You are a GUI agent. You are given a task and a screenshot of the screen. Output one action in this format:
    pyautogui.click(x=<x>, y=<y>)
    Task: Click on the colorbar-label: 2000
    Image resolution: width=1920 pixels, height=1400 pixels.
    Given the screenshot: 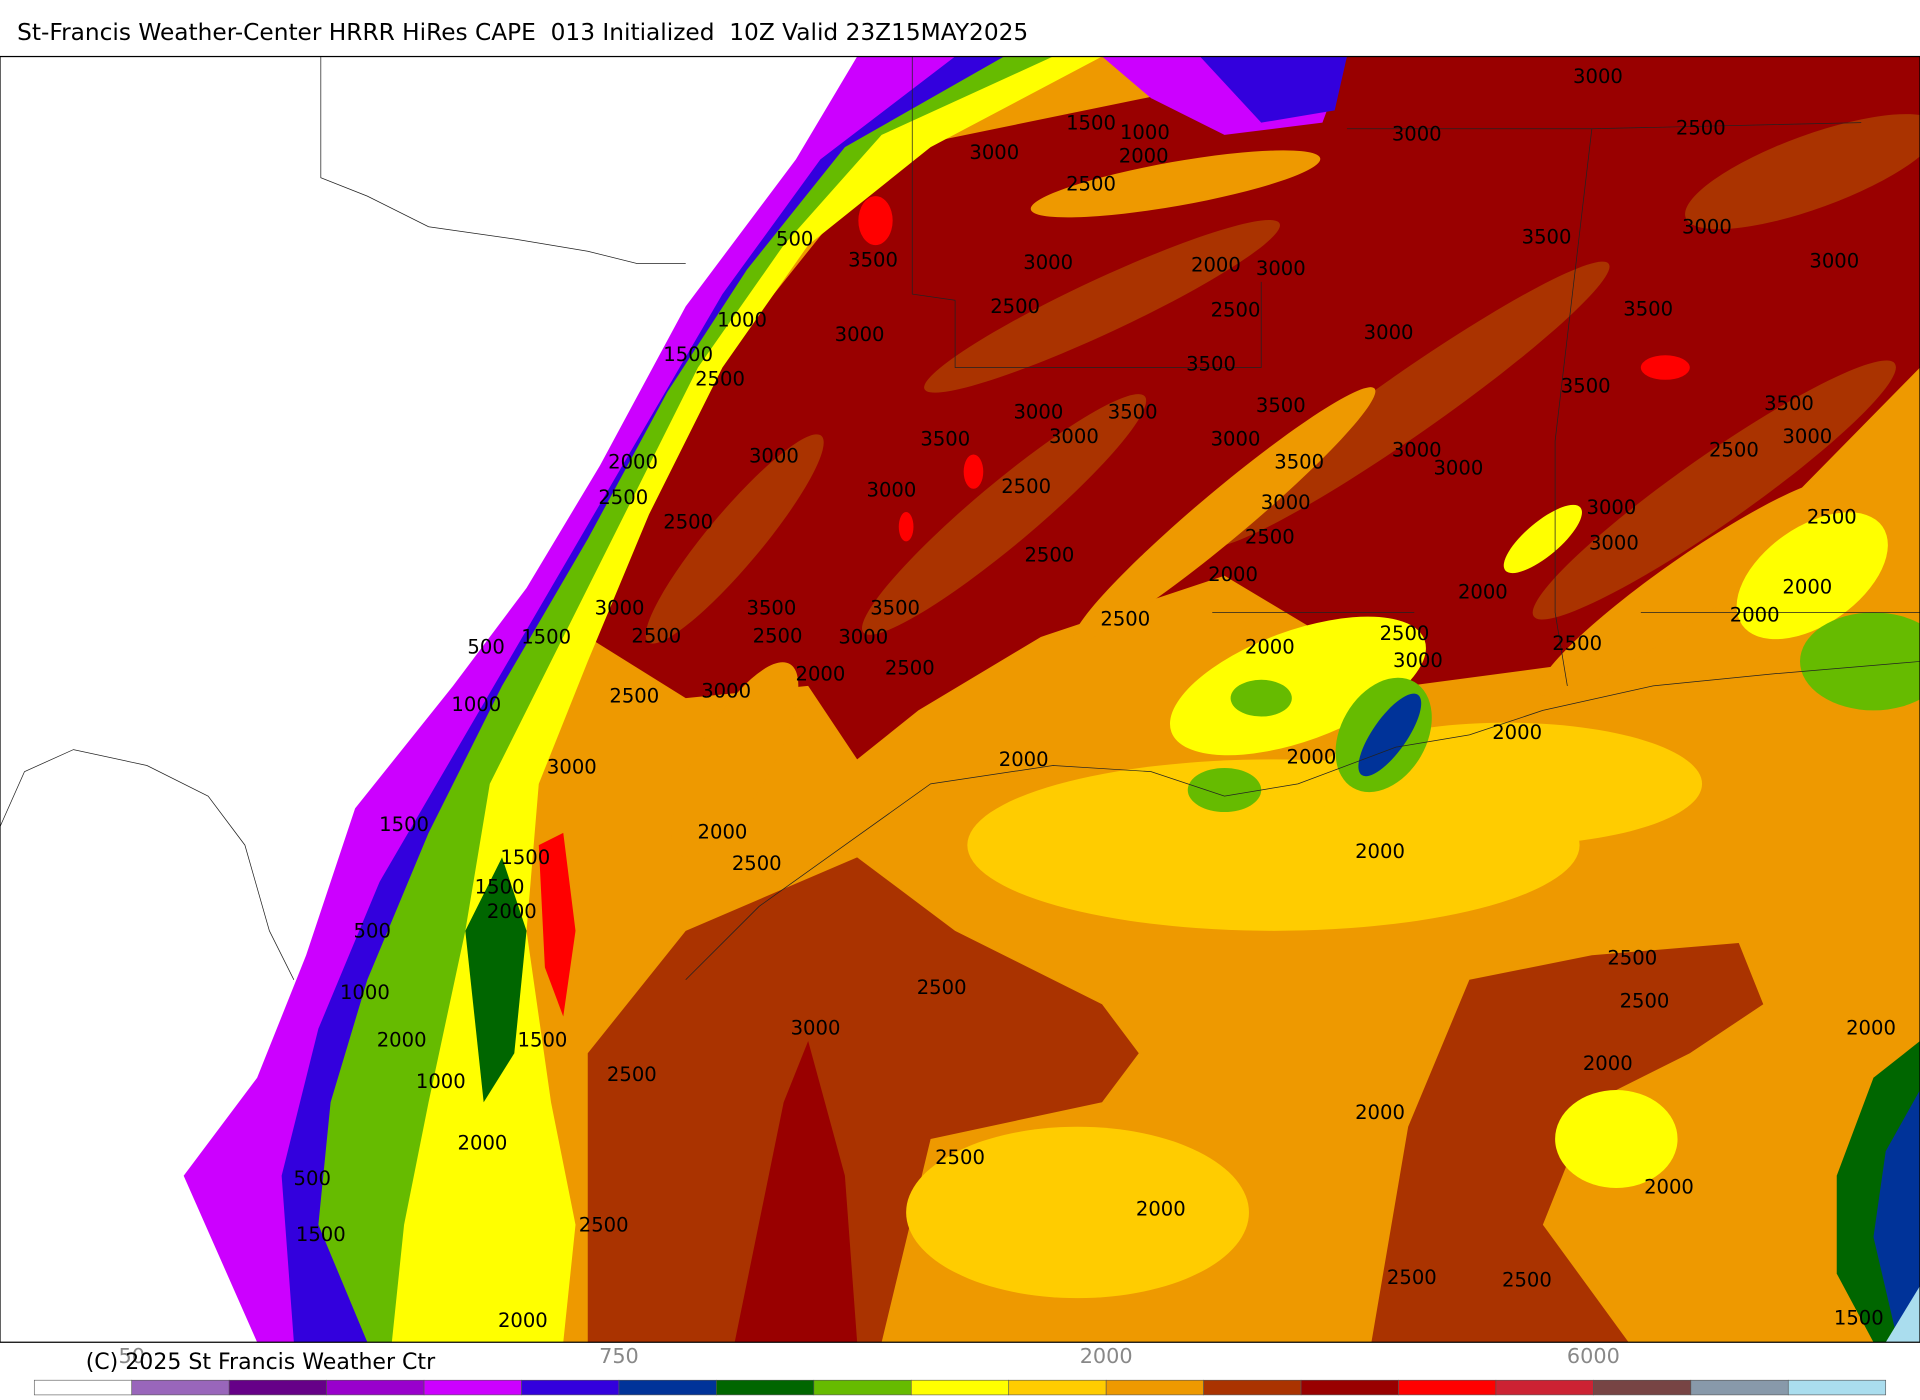 What is the action you would take?
    pyautogui.click(x=1106, y=1356)
    